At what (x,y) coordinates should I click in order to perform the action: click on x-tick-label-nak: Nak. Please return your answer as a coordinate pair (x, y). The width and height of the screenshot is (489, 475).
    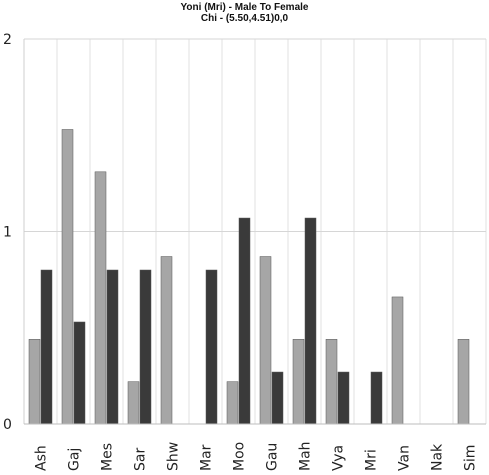
    Looking at the image, I should click on (438, 457).